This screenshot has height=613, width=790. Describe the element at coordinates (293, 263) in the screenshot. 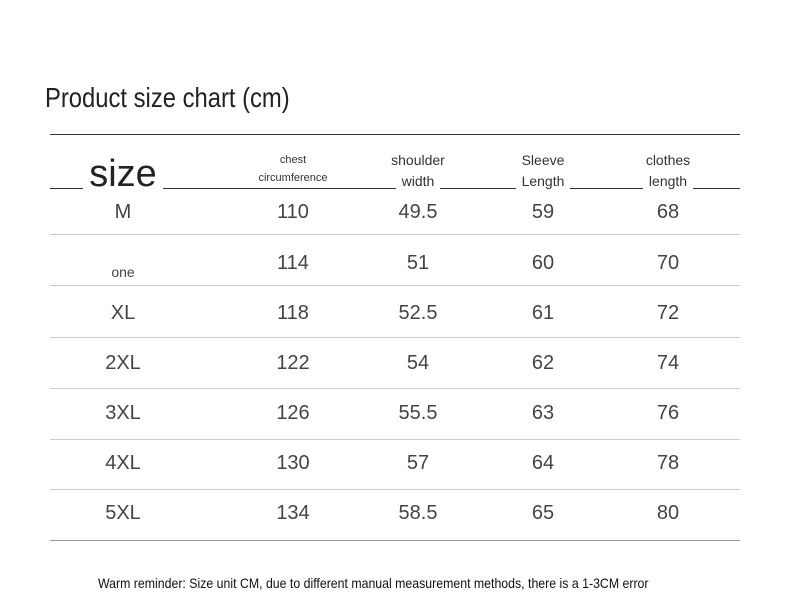

I see `measurement: 114` at that location.